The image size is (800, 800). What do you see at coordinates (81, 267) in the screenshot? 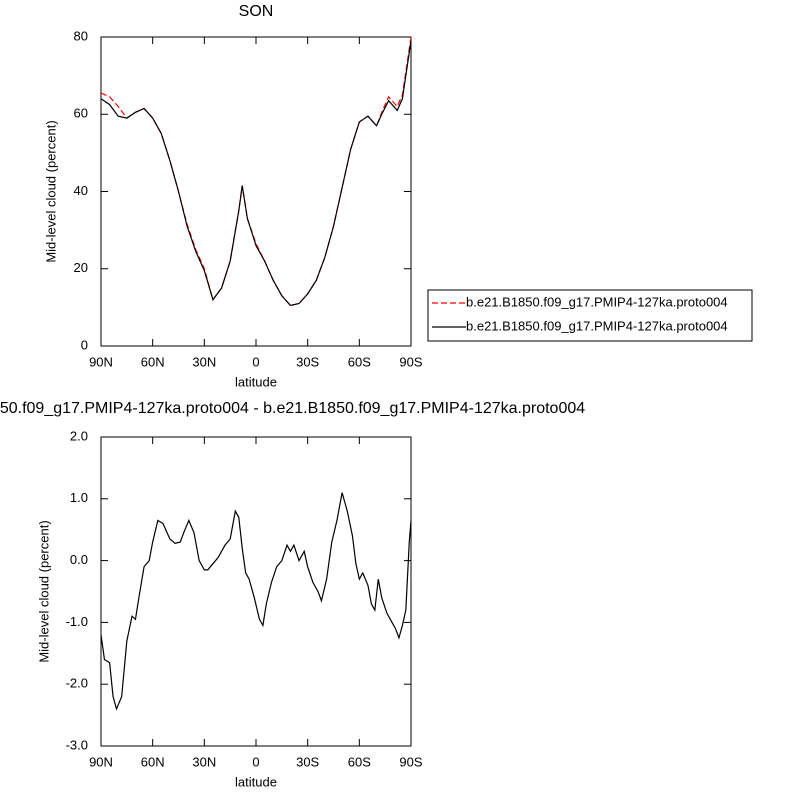
I see `y-tick-label: 20` at bounding box center [81, 267].